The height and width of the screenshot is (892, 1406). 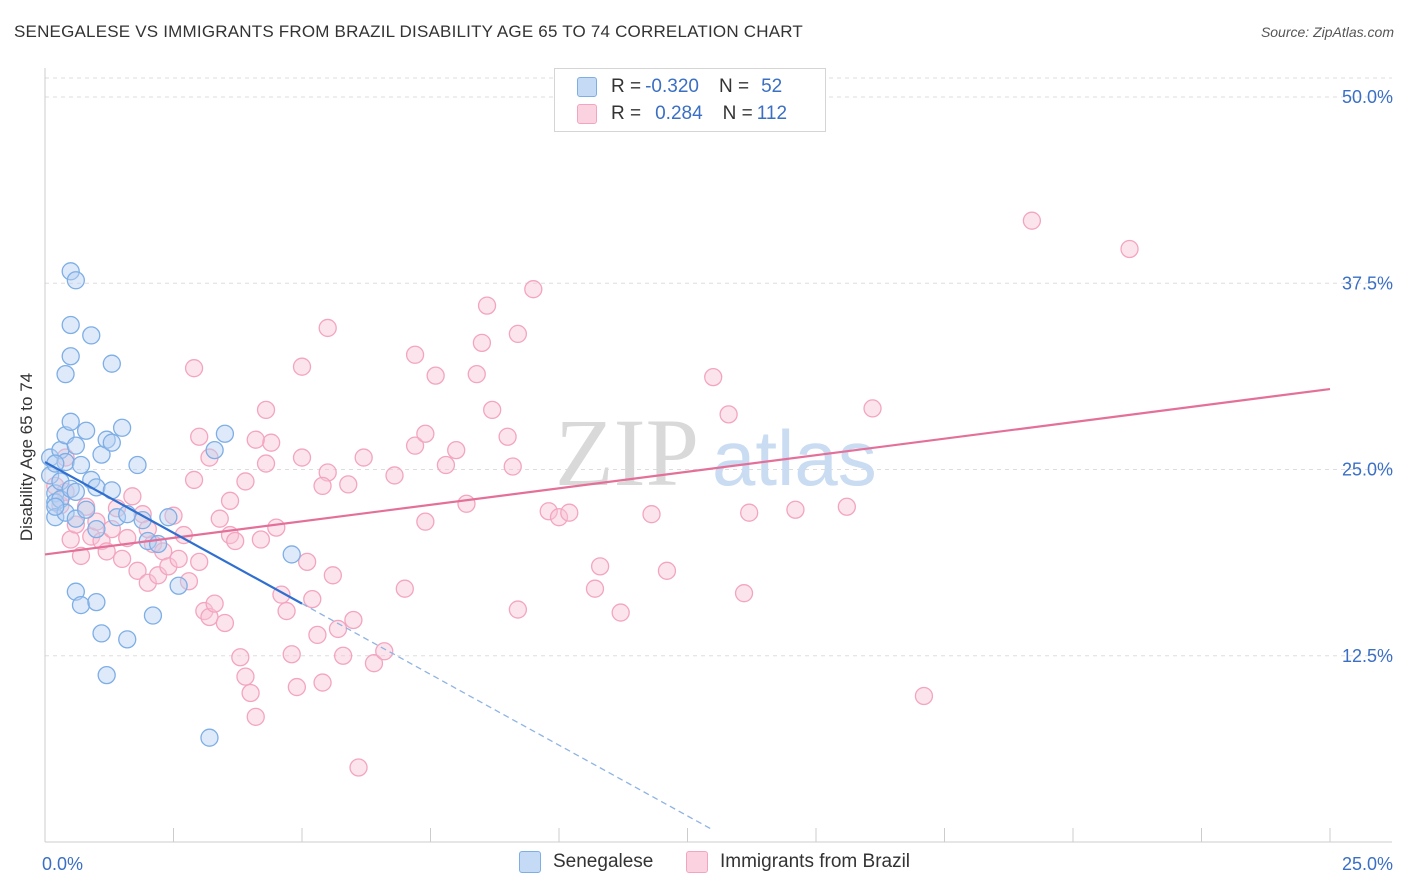 I want to click on legend-n-label: N =, so click(x=734, y=86).